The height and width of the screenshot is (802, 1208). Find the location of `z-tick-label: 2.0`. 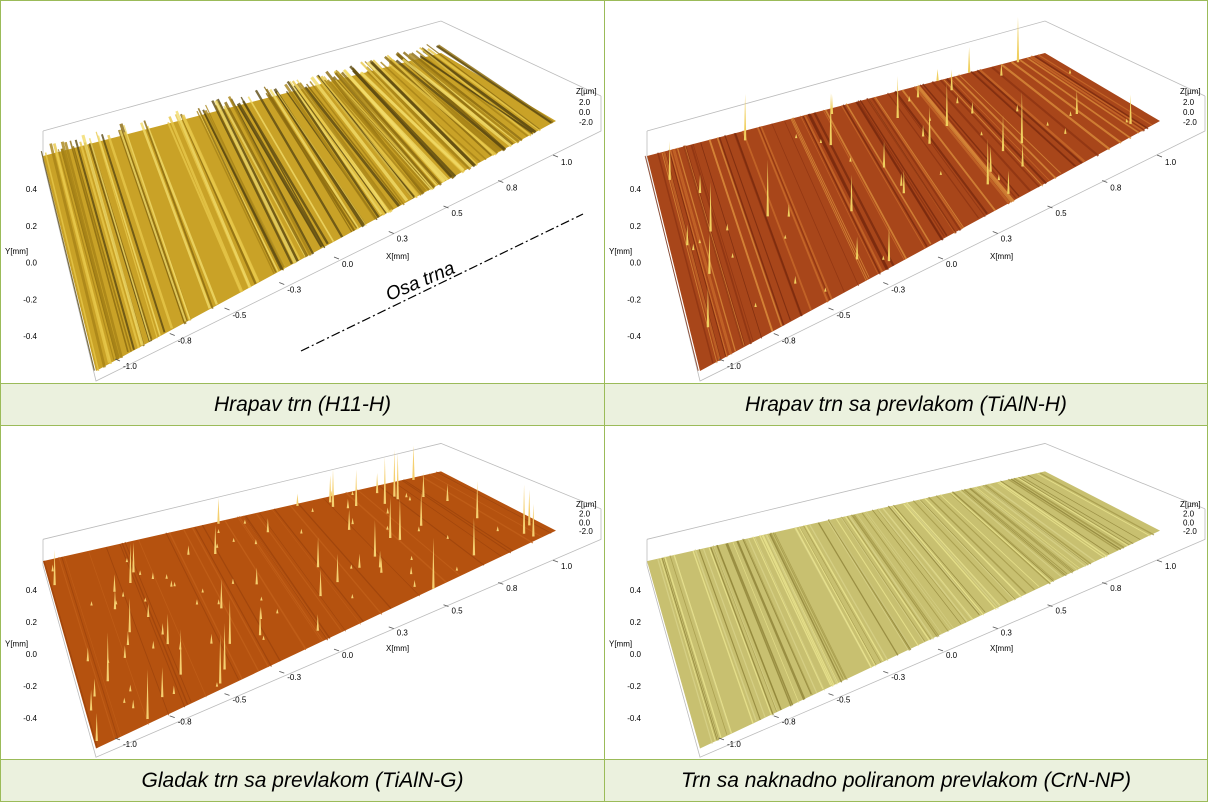

z-tick-label: 2.0 is located at coordinates (1189, 102).